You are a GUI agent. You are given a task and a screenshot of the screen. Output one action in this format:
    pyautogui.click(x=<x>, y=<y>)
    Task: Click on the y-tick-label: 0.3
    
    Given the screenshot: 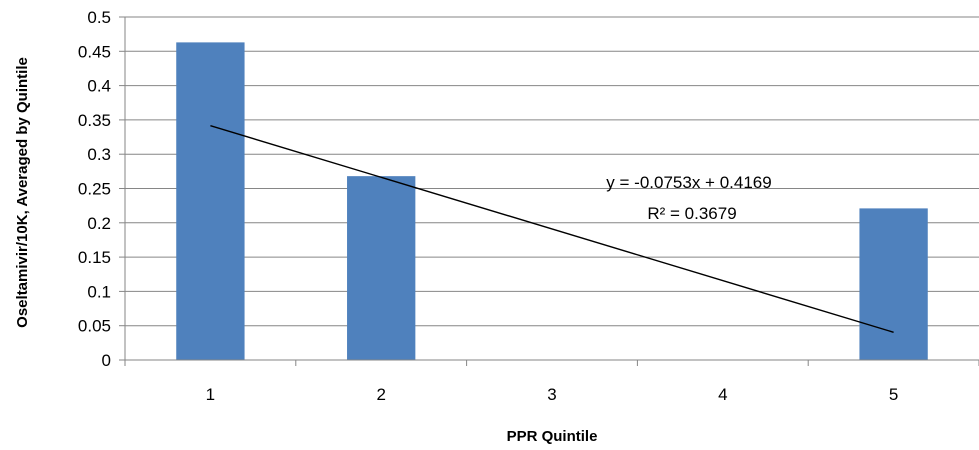 What is the action you would take?
    pyautogui.click(x=99, y=154)
    